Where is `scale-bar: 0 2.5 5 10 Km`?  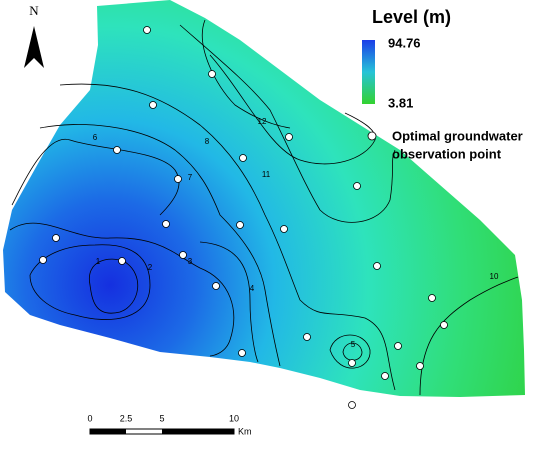 scale-bar: 0 2.5 5 10 Km is located at coordinates (169, 424).